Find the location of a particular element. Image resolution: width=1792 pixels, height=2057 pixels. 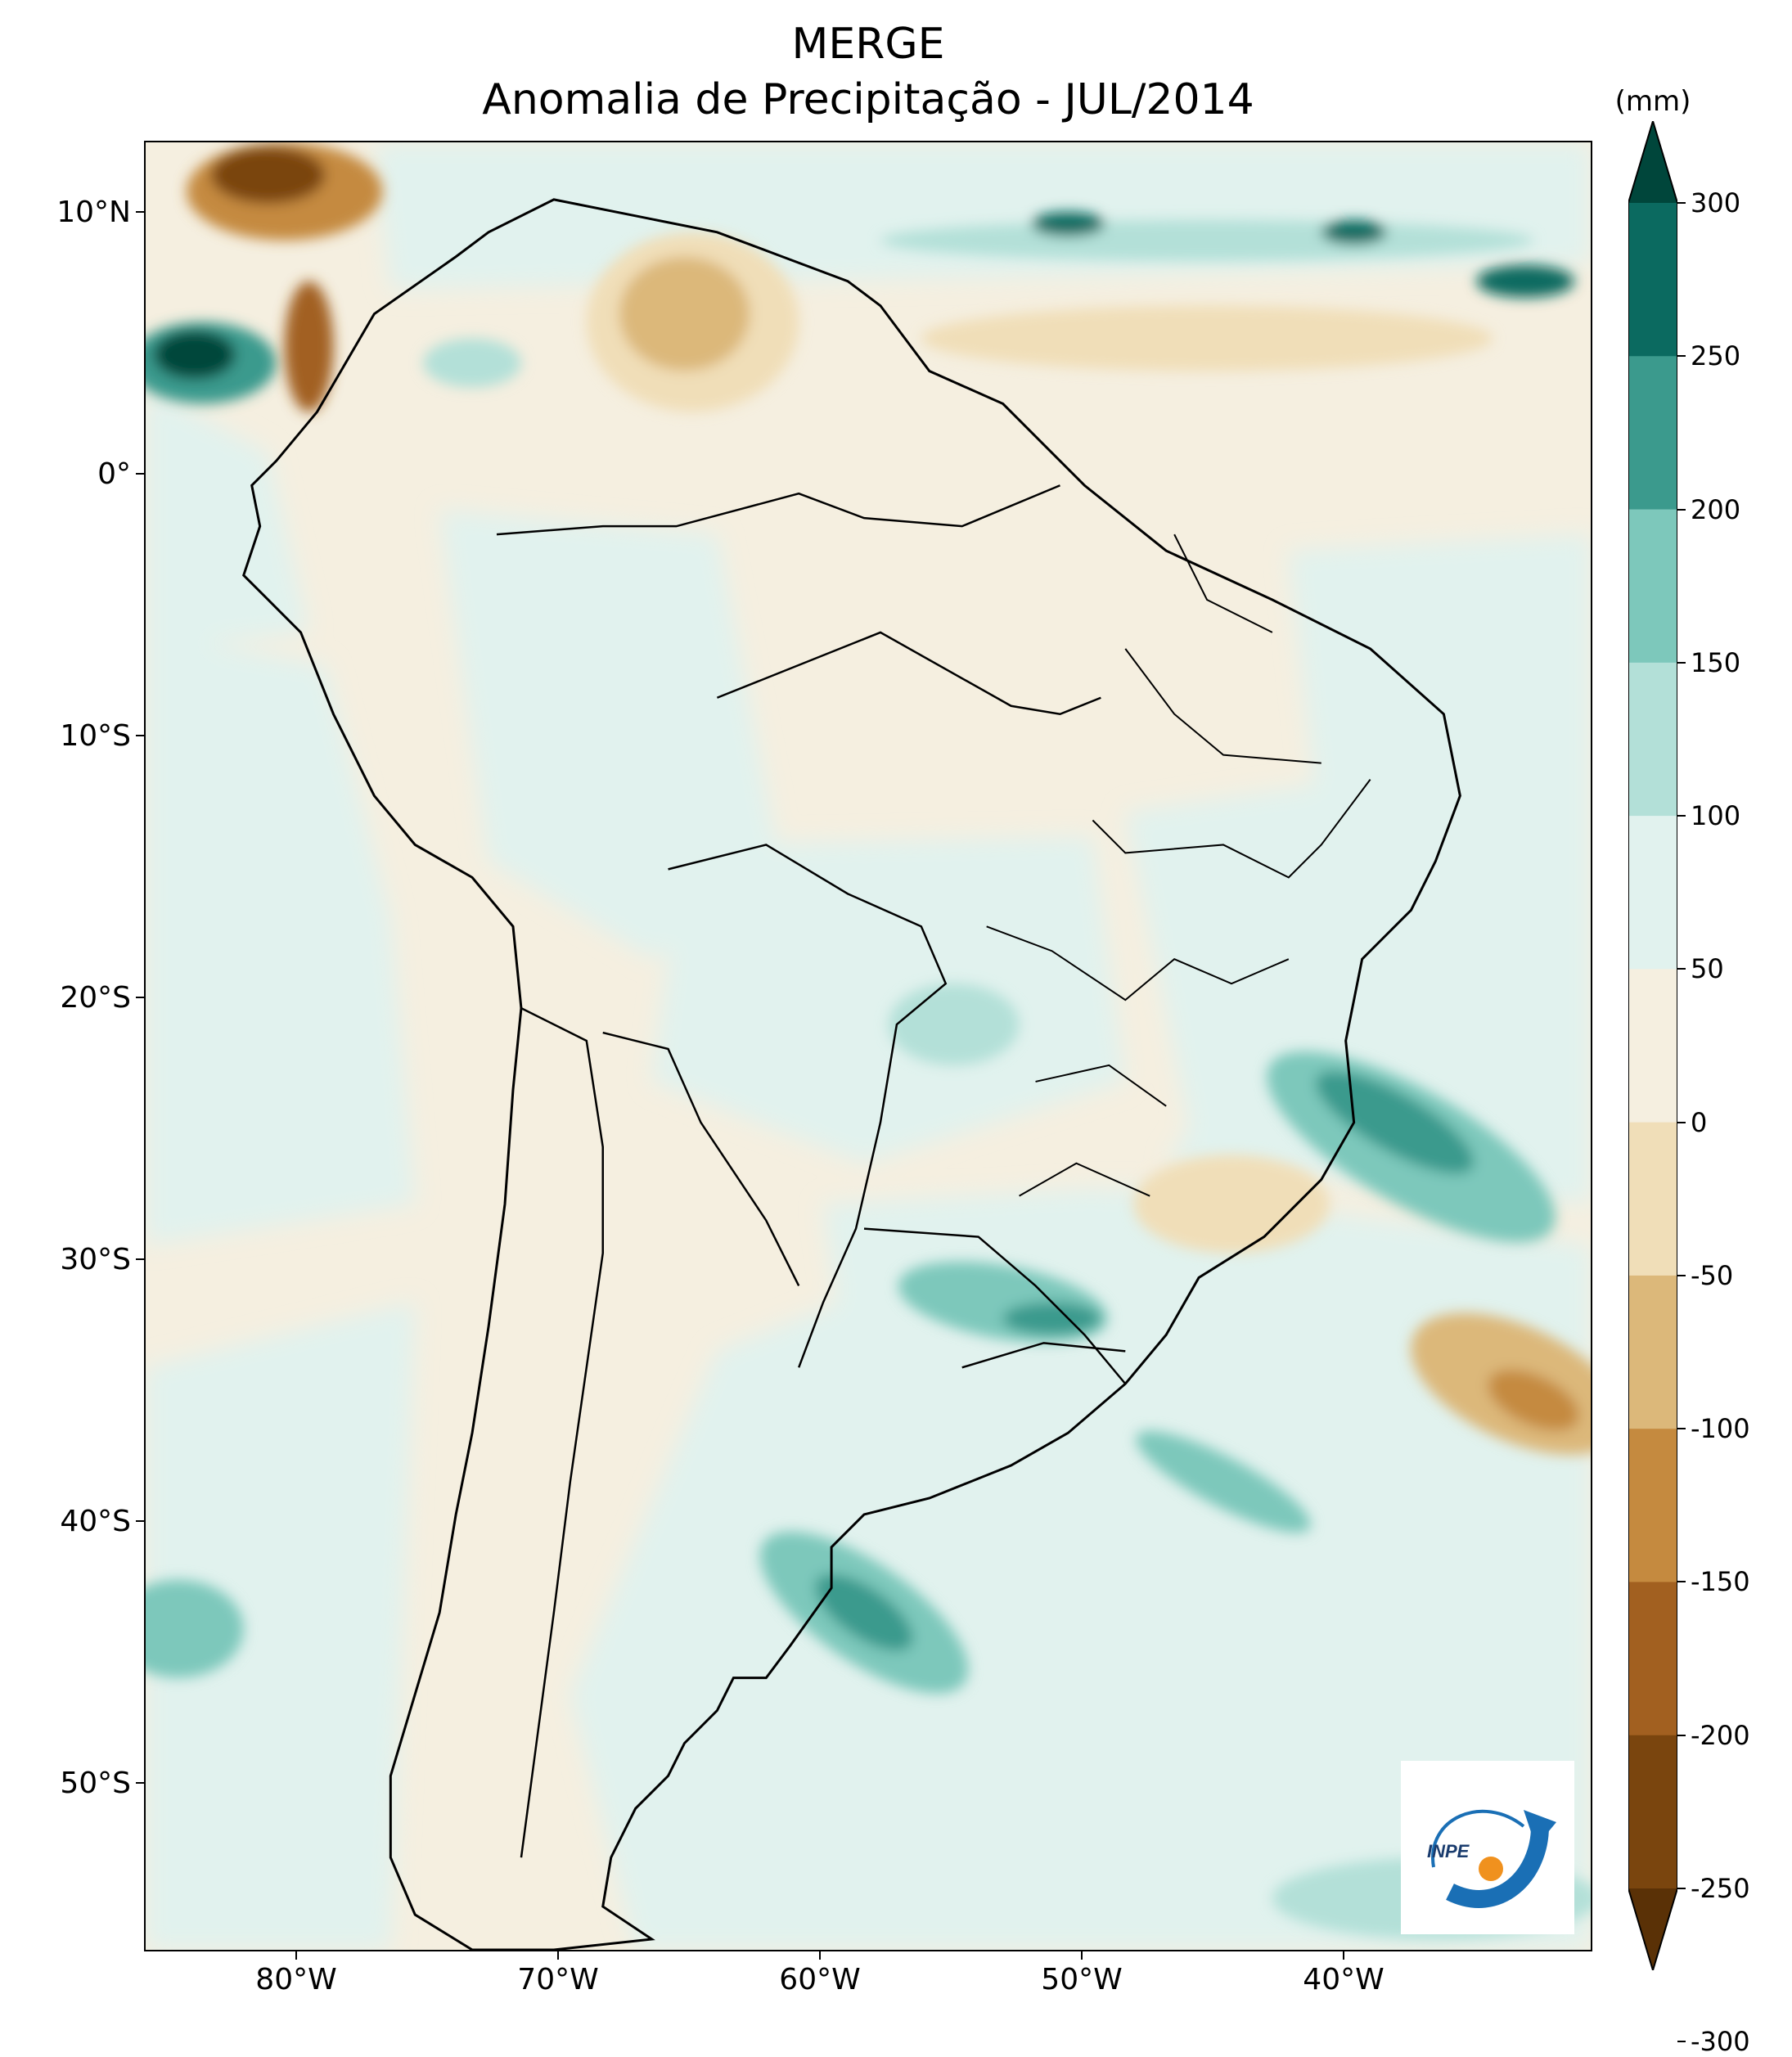

colorbar is located at coordinates (1652, 1045).